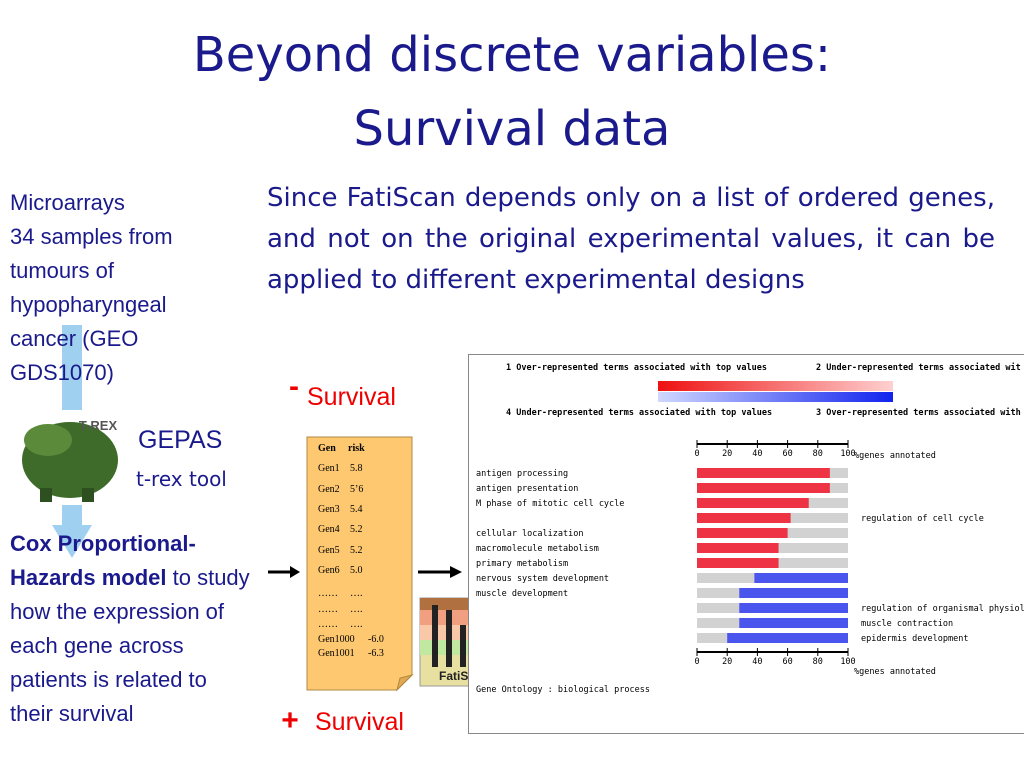 The width and height of the screenshot is (1024, 768). Describe the element at coordinates (329, 468) in the screenshot. I see `note-gene: Gen1` at that location.